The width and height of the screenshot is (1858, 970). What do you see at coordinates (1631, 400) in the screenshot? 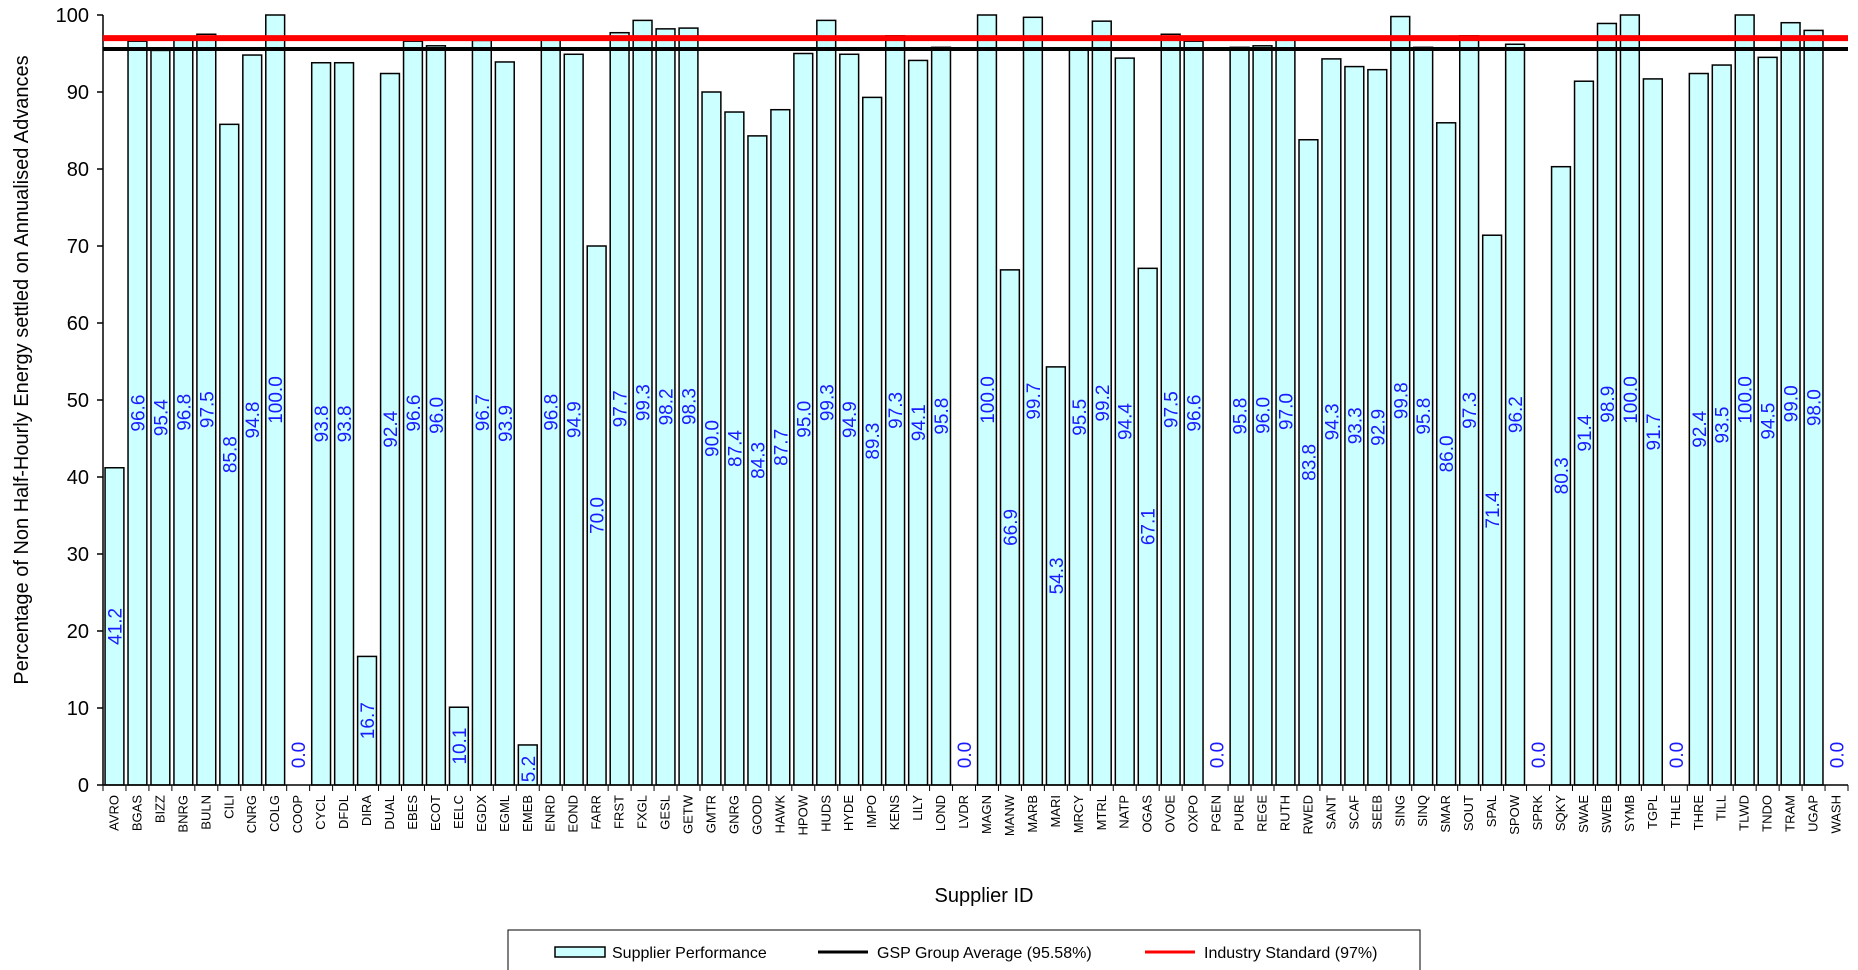
I see `value-label-symb: 100.0` at bounding box center [1631, 400].